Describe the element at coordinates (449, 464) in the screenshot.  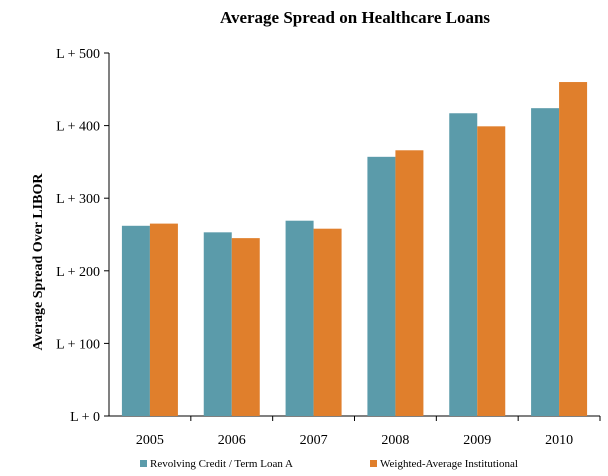
I see `legend-label-series-2: Weighted-Average Institutional` at that location.